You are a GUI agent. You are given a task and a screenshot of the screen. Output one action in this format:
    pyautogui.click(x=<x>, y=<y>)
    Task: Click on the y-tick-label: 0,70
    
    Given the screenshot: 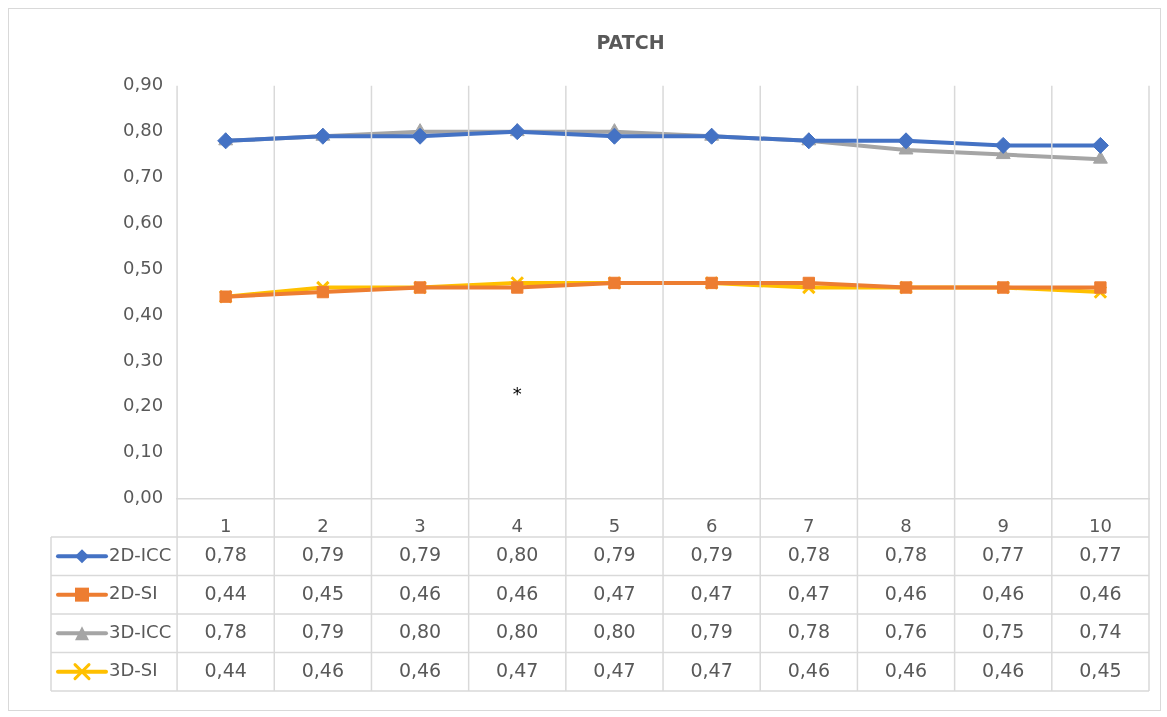 What is the action you would take?
    pyautogui.click(x=143, y=176)
    